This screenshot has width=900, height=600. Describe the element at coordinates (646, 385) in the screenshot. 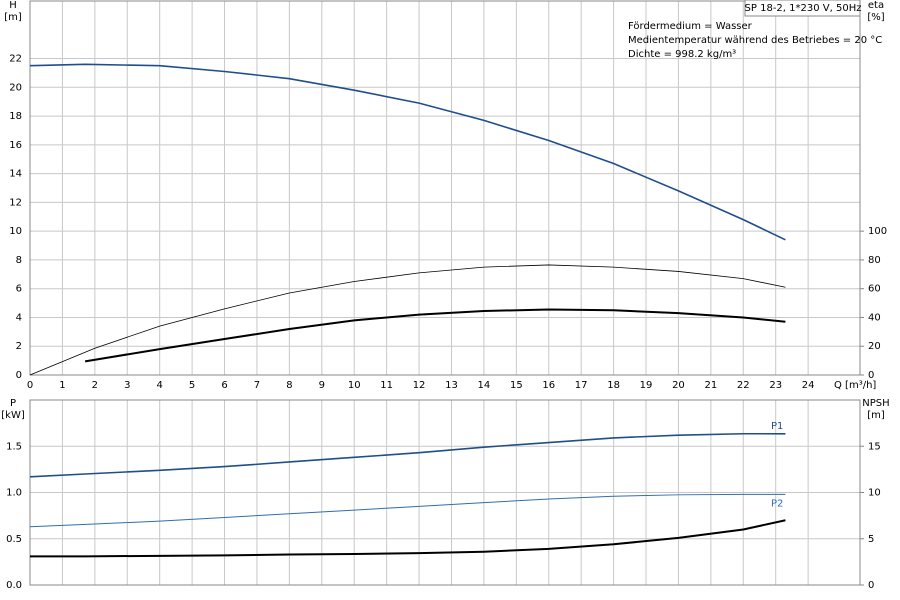

I see `x-tick-label: 19` at that location.